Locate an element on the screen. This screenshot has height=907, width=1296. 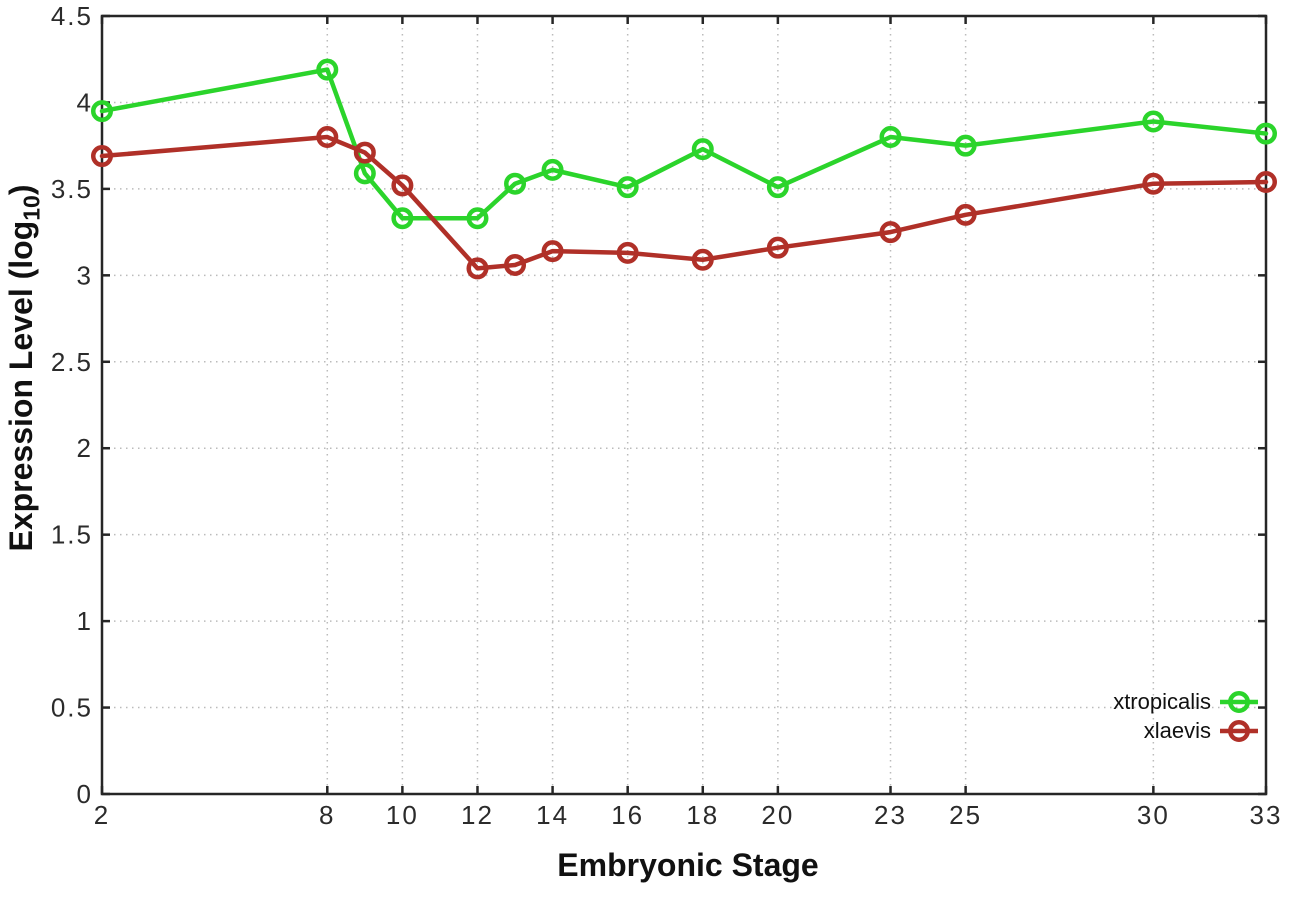
y-tick-label: 0 is located at coordinates (85, 794).